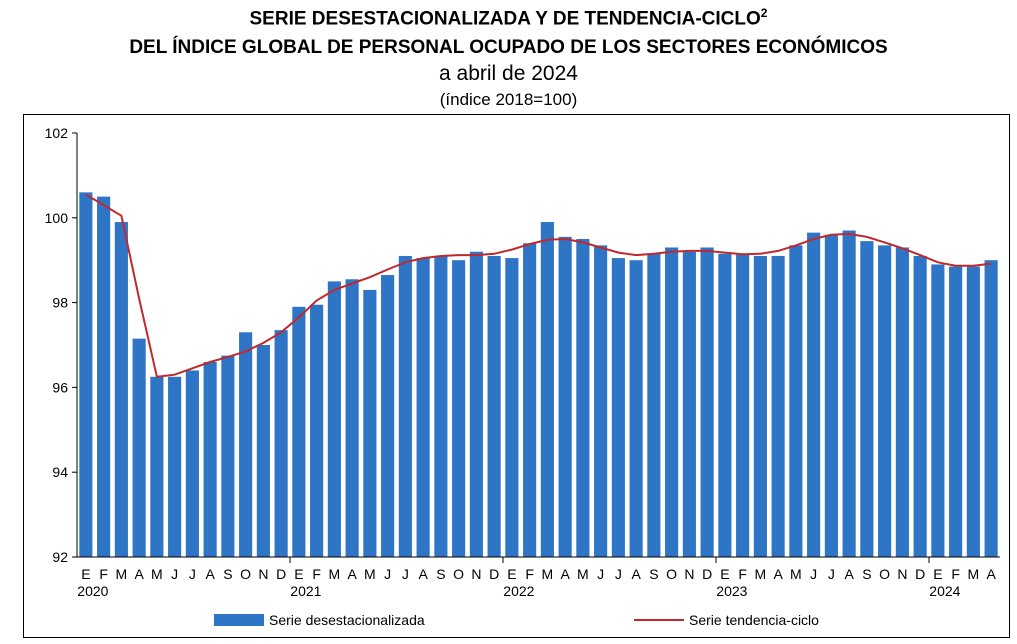  What do you see at coordinates (60, 557) in the screenshot?
I see `y-tick-label: 92` at bounding box center [60, 557].